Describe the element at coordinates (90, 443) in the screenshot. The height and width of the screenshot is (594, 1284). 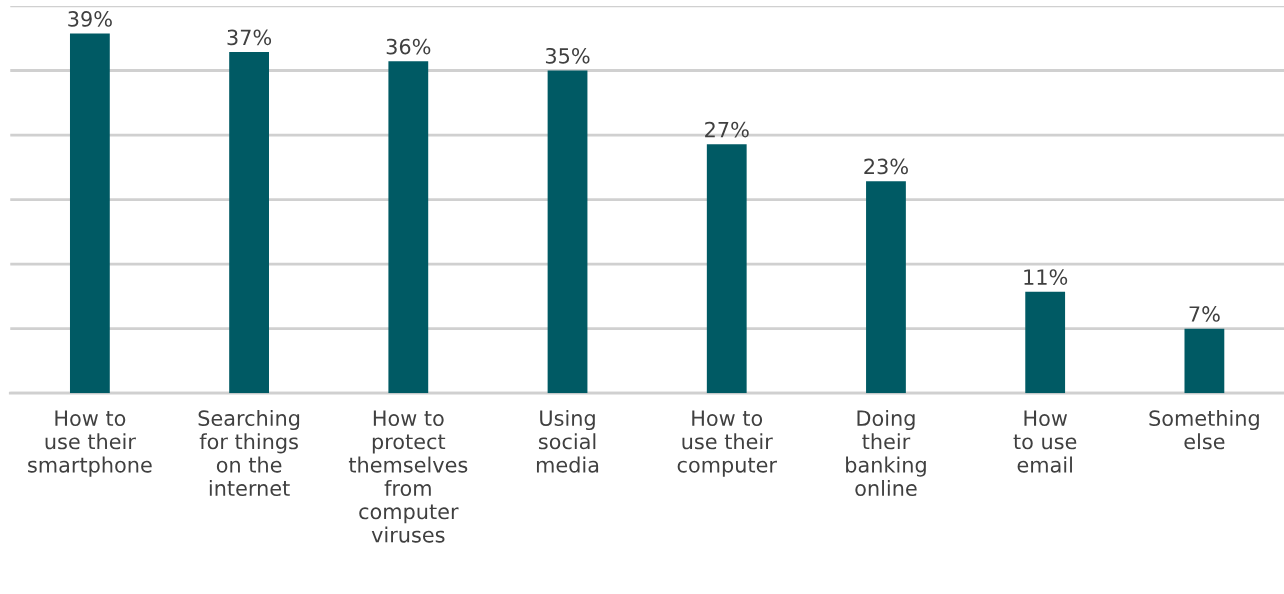
I see `x-tick-label: How to use their smartphone` at that location.